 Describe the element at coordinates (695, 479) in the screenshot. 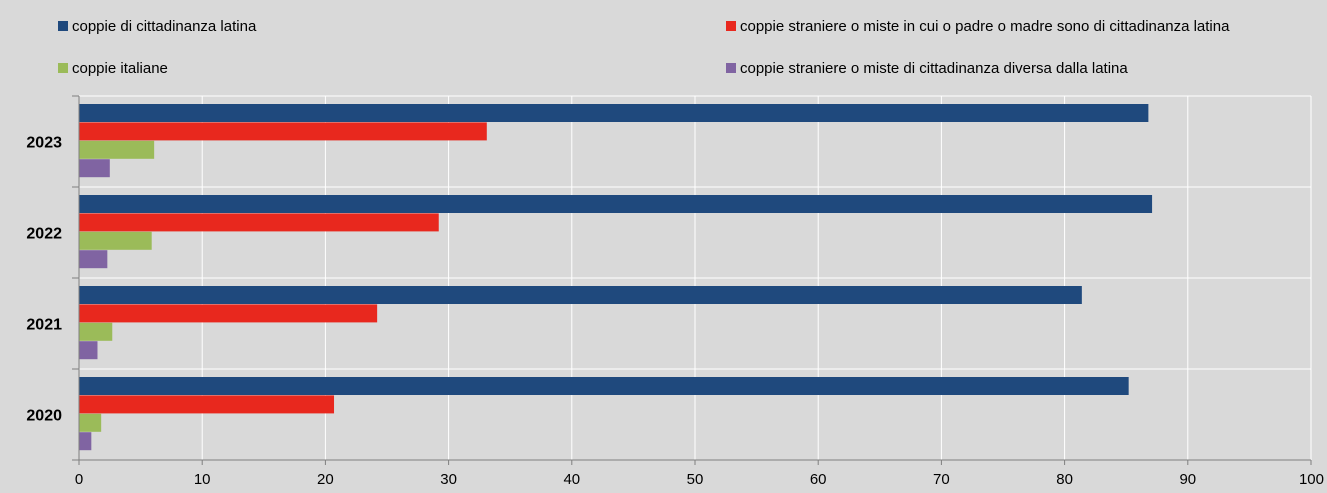

I see `x-tick-label-50: 50` at that location.